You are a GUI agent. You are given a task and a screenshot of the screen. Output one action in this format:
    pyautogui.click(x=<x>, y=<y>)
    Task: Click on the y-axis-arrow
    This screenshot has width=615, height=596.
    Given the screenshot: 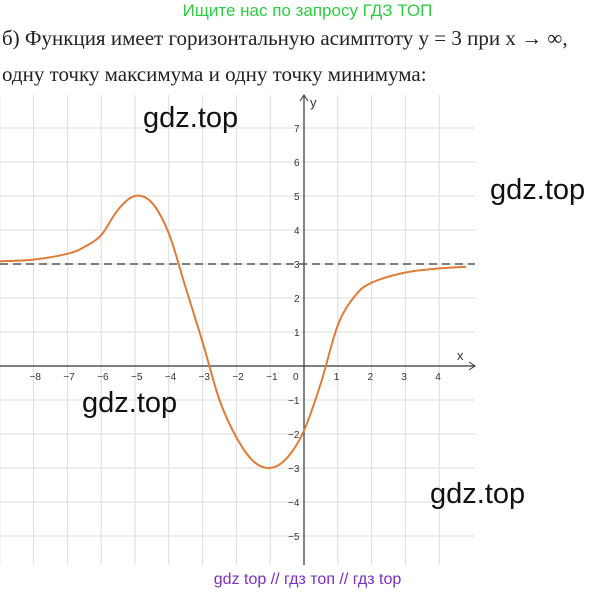 What is the action you would take?
    pyautogui.click(x=304, y=98)
    